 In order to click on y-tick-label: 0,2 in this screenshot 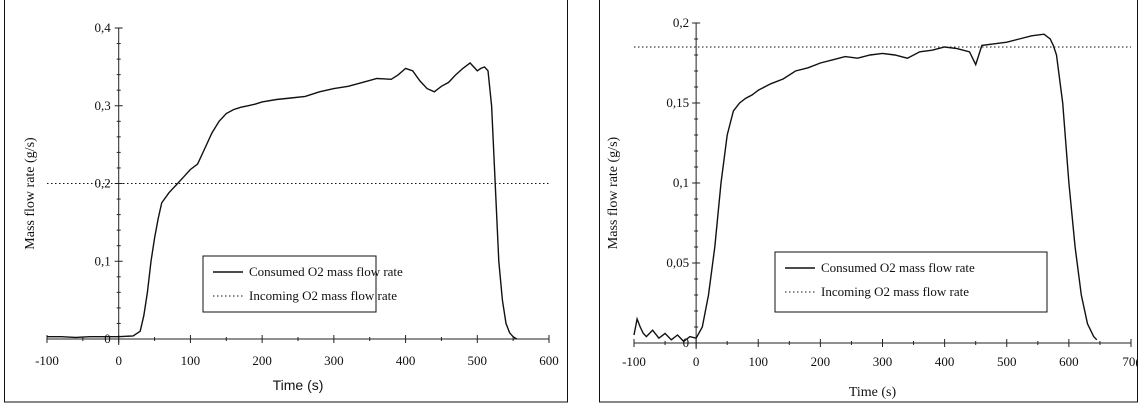, I will do `click(681, 22)`.